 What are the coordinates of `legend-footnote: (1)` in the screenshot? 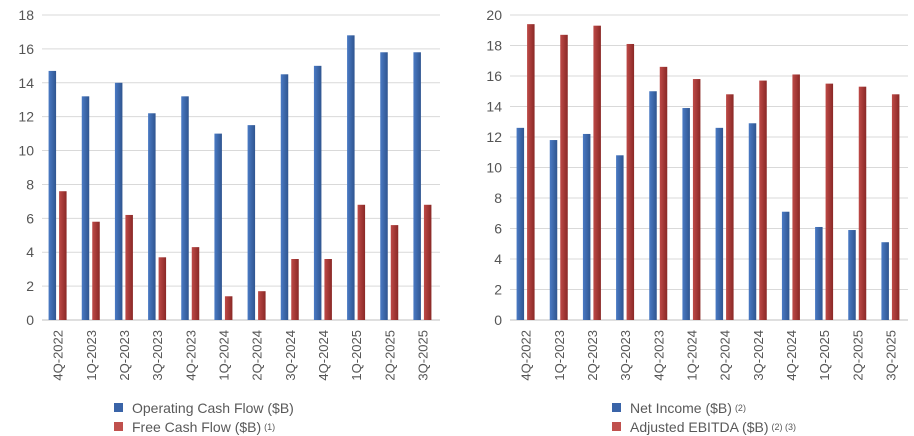 It's located at (270, 426).